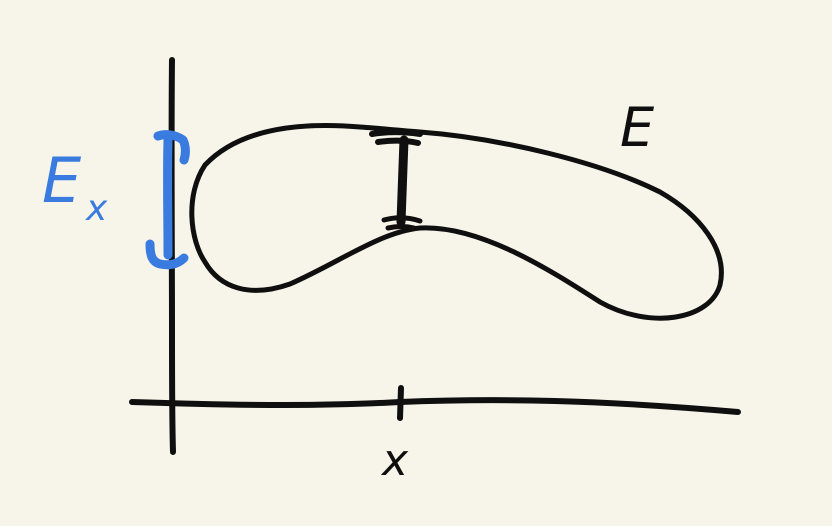 Image resolution: width=832 pixels, height=526 pixels. Describe the element at coordinates (402, 181) in the screenshot. I see `fiber-segment` at that location.